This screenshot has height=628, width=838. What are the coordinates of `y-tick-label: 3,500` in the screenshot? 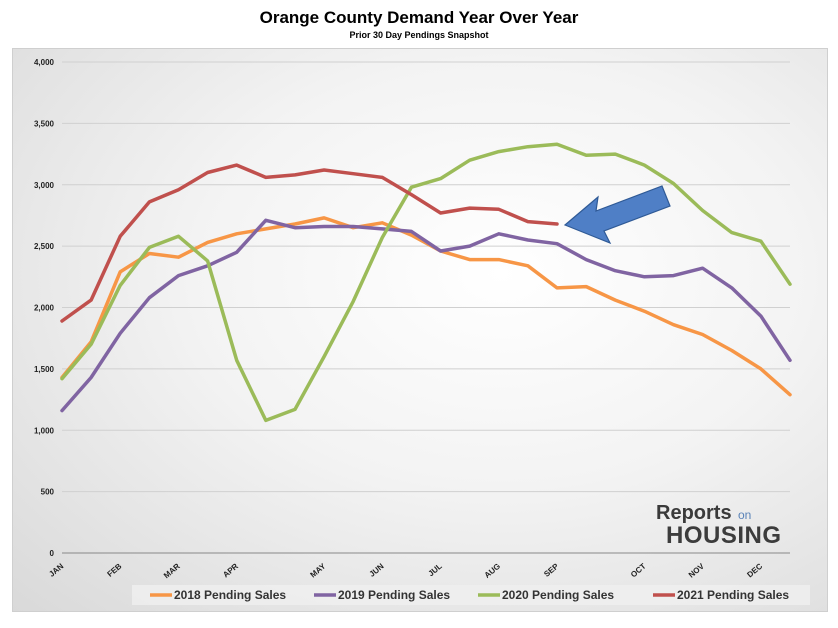 It's located at (44, 123).